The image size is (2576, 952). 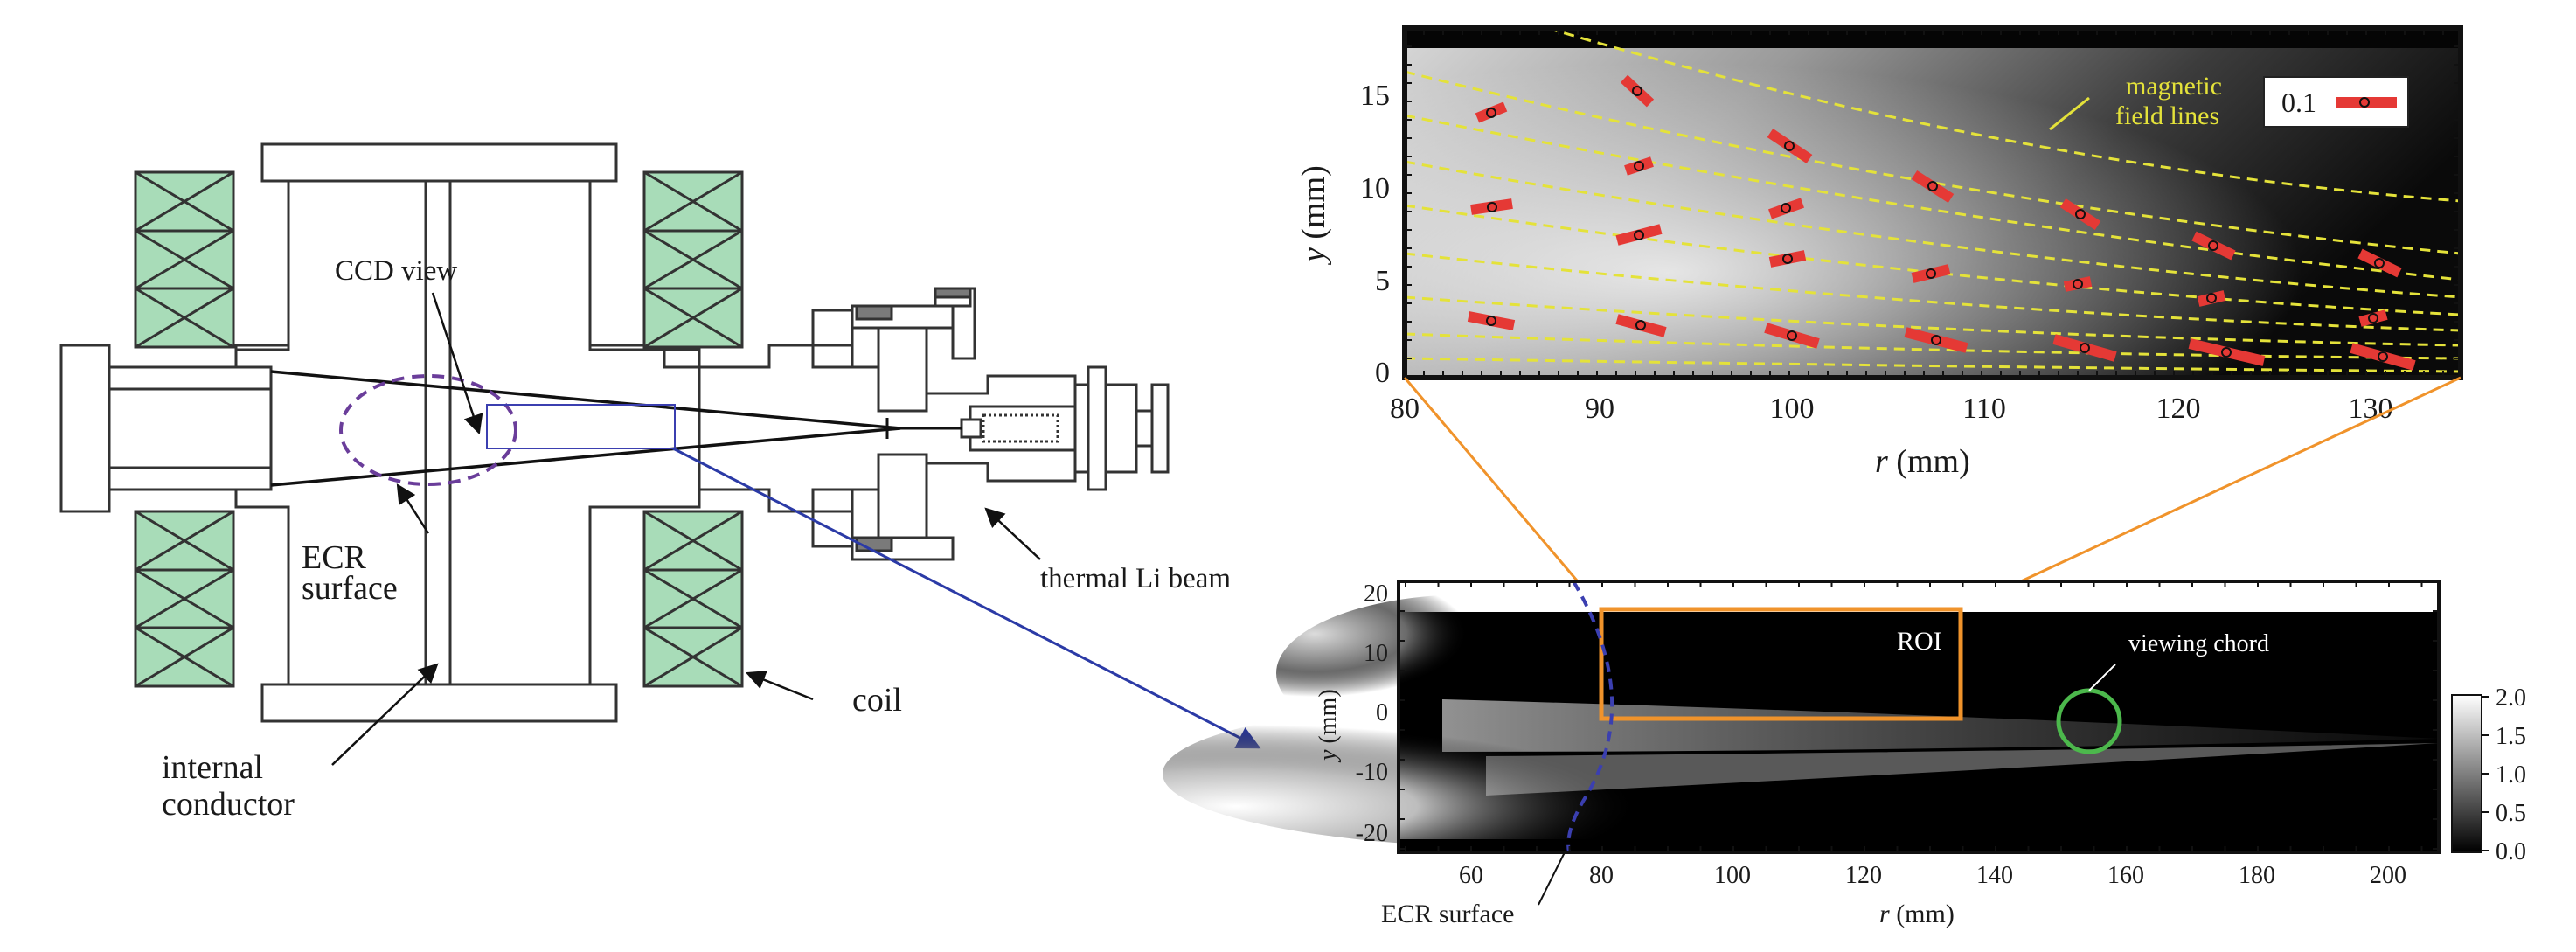 I want to click on upper-flange, so click(x=439, y=162).